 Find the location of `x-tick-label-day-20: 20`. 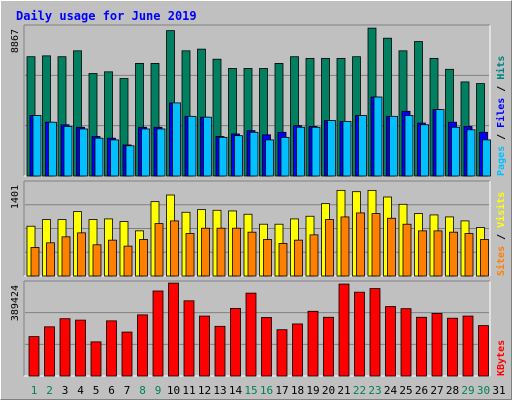

x-tick-label-day-20: 20 is located at coordinates (328, 390).